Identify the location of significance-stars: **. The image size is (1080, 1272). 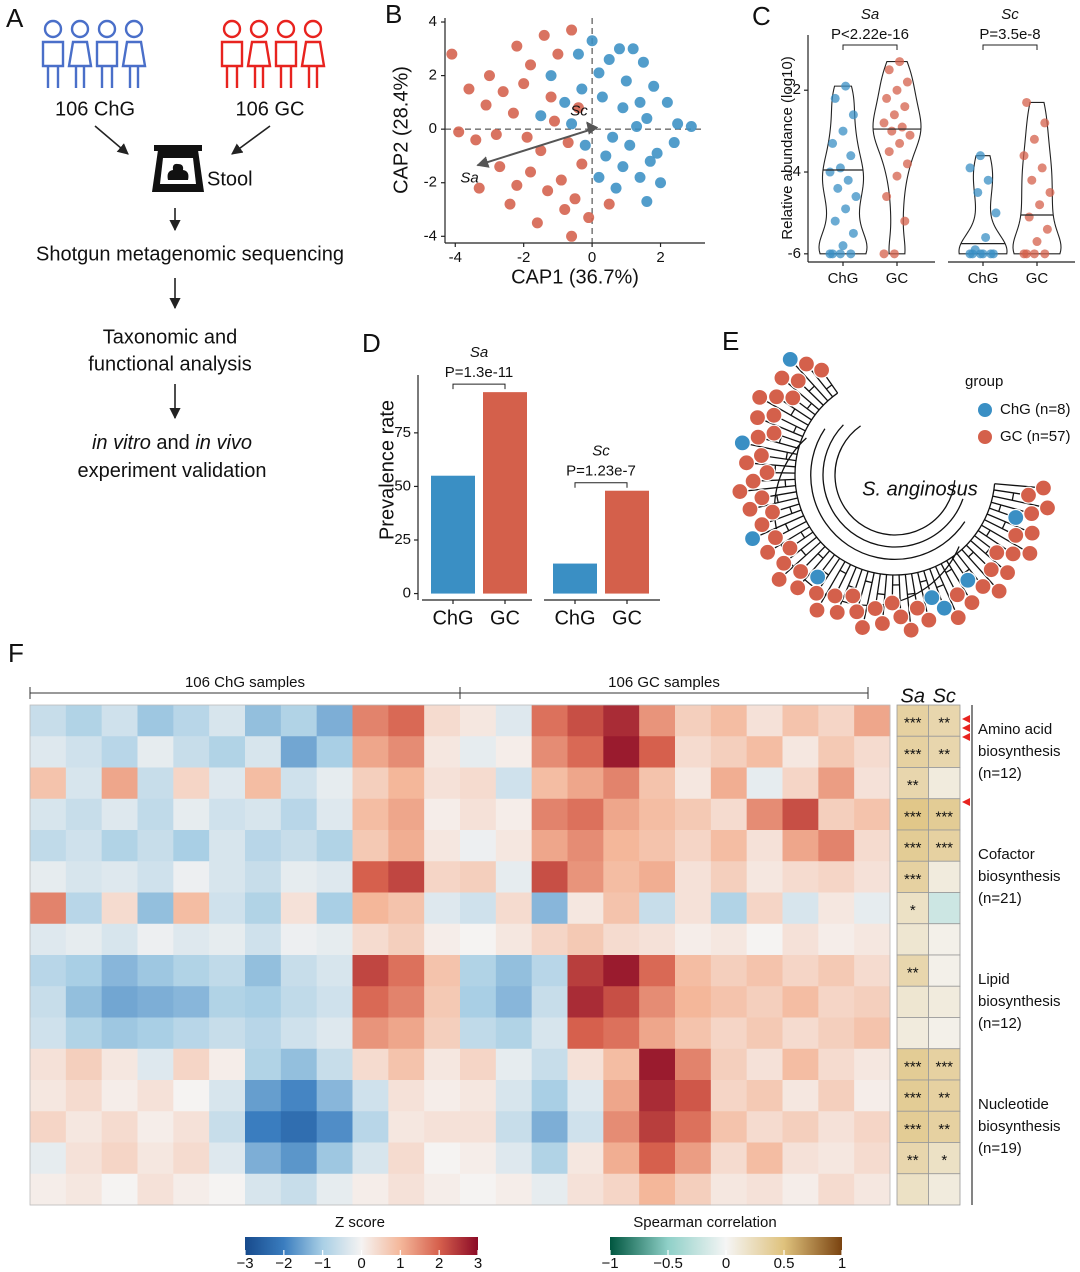
(944, 1098).